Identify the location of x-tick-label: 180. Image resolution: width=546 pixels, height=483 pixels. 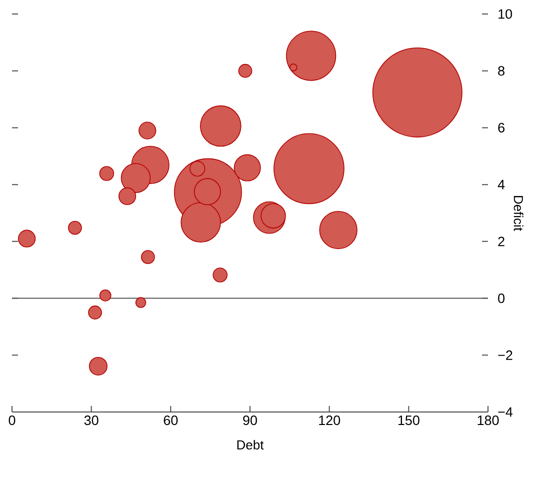
(488, 421).